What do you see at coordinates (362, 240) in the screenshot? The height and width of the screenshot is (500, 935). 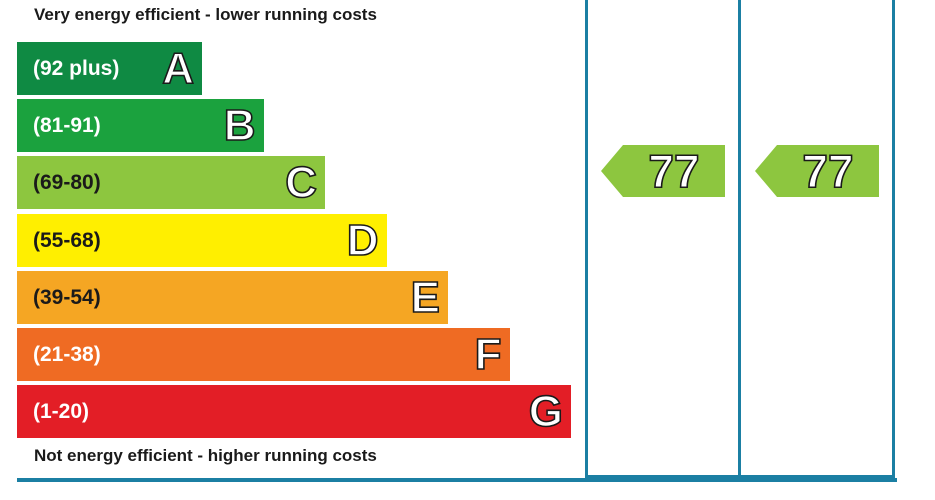 I see `band-d-letter: D` at bounding box center [362, 240].